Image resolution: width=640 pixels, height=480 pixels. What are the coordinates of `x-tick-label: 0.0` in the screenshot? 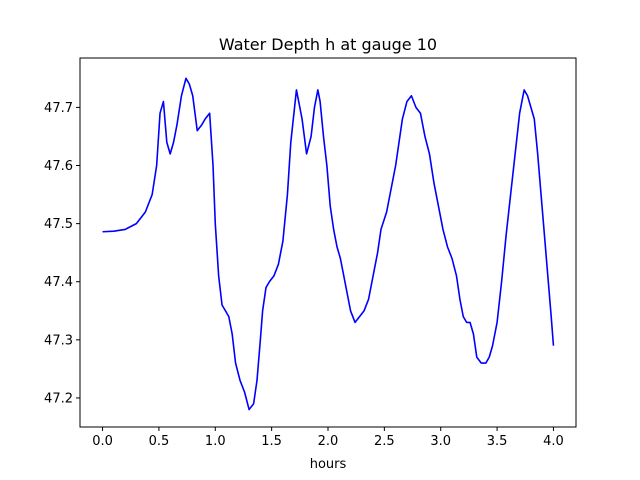 It's located at (102, 441).